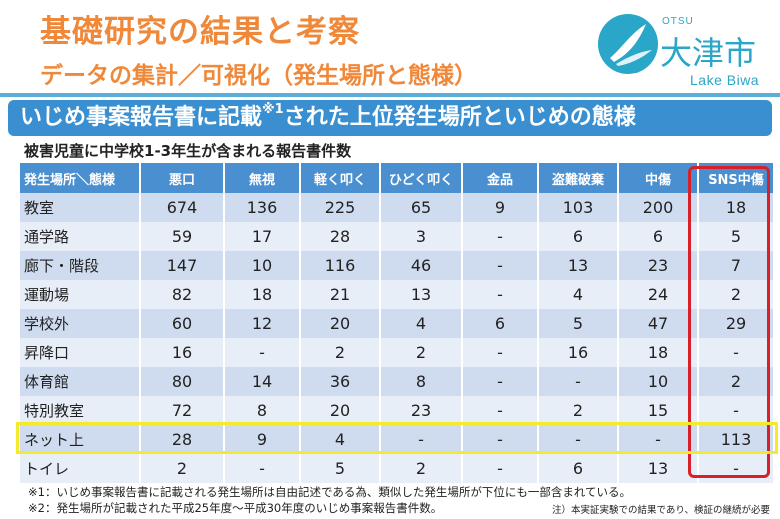 The width and height of the screenshot is (780, 519). I want to click on table-row: 特別教室 72 8 20 23 - 2 15 -, so click(397, 410).